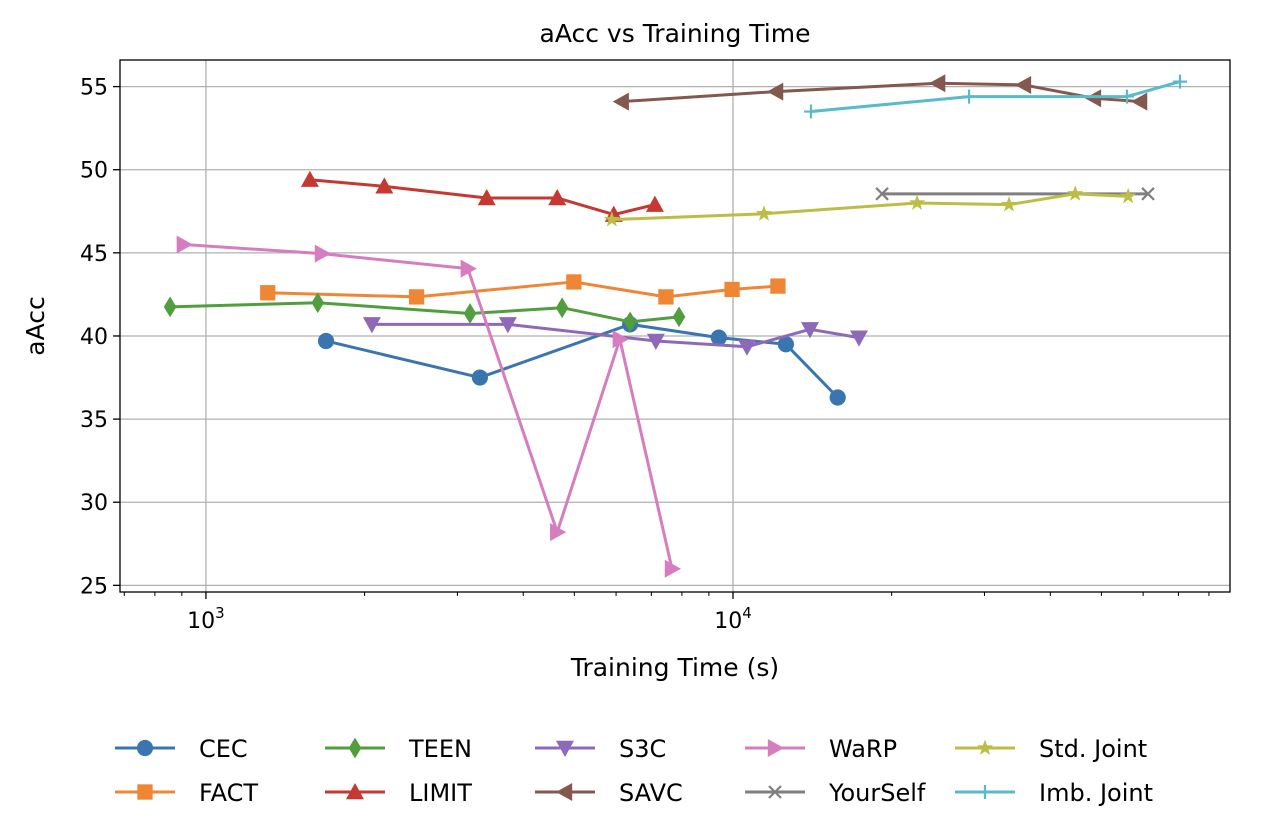 This screenshot has height=832, width=1272. I want to click on legend-label: YourSelf, so click(877, 793).